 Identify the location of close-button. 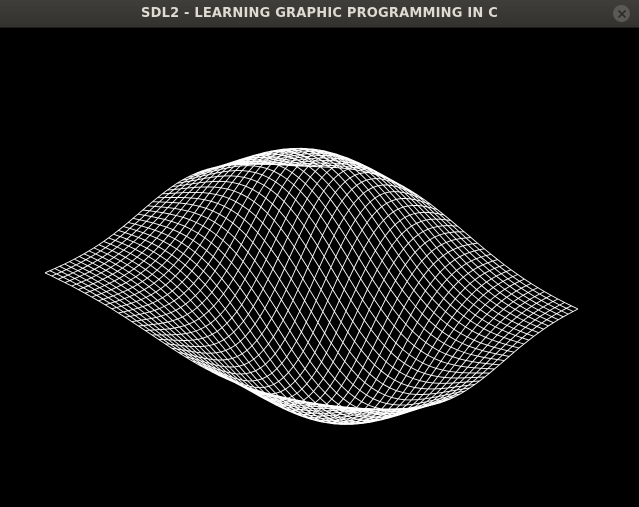
(621, 13).